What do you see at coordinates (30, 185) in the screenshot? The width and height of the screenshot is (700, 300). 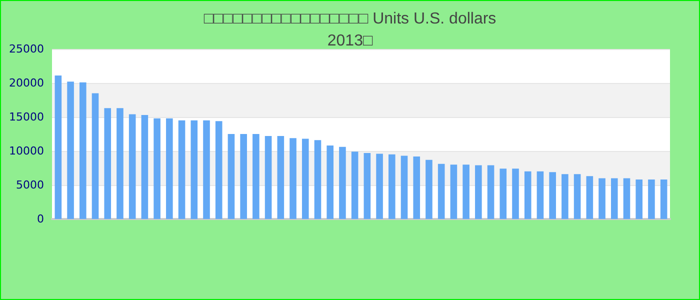 I see `y-tick-label: 5000` at bounding box center [30, 185].